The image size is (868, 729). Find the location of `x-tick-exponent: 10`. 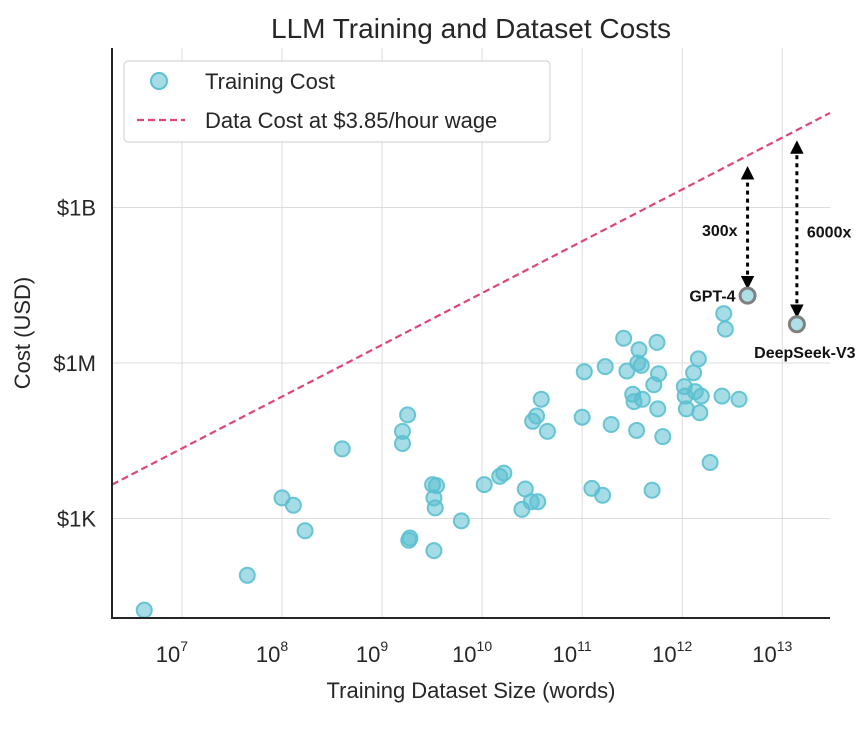

x-tick-exponent: 10 is located at coordinates (485, 646).